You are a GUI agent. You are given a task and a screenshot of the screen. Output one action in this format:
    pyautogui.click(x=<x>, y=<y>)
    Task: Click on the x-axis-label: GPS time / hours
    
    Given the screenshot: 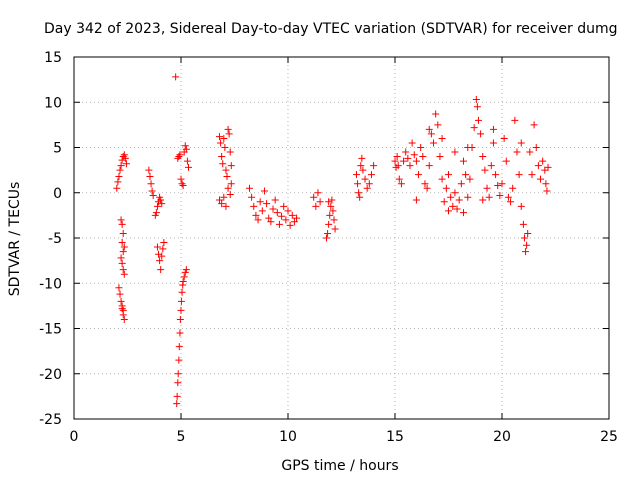 What is the action you would take?
    pyautogui.click(x=339, y=466)
    